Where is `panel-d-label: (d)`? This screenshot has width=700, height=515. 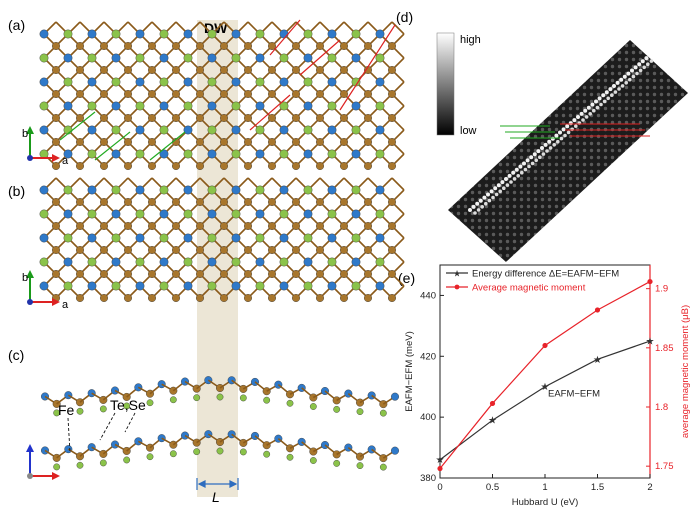 panel-d-label: (d) is located at coordinates (404, 17).